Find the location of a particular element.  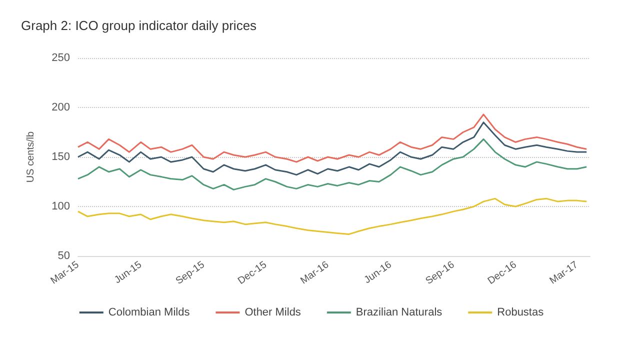

chart-title: Graph 2: ICO group indicator daily prices is located at coordinates (139, 25).